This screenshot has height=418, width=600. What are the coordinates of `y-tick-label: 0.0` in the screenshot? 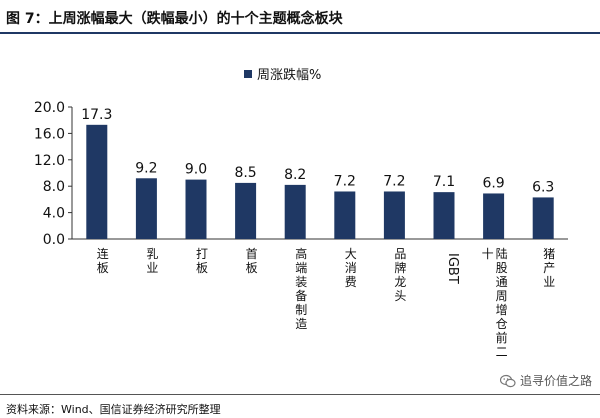 It's located at (54, 240).